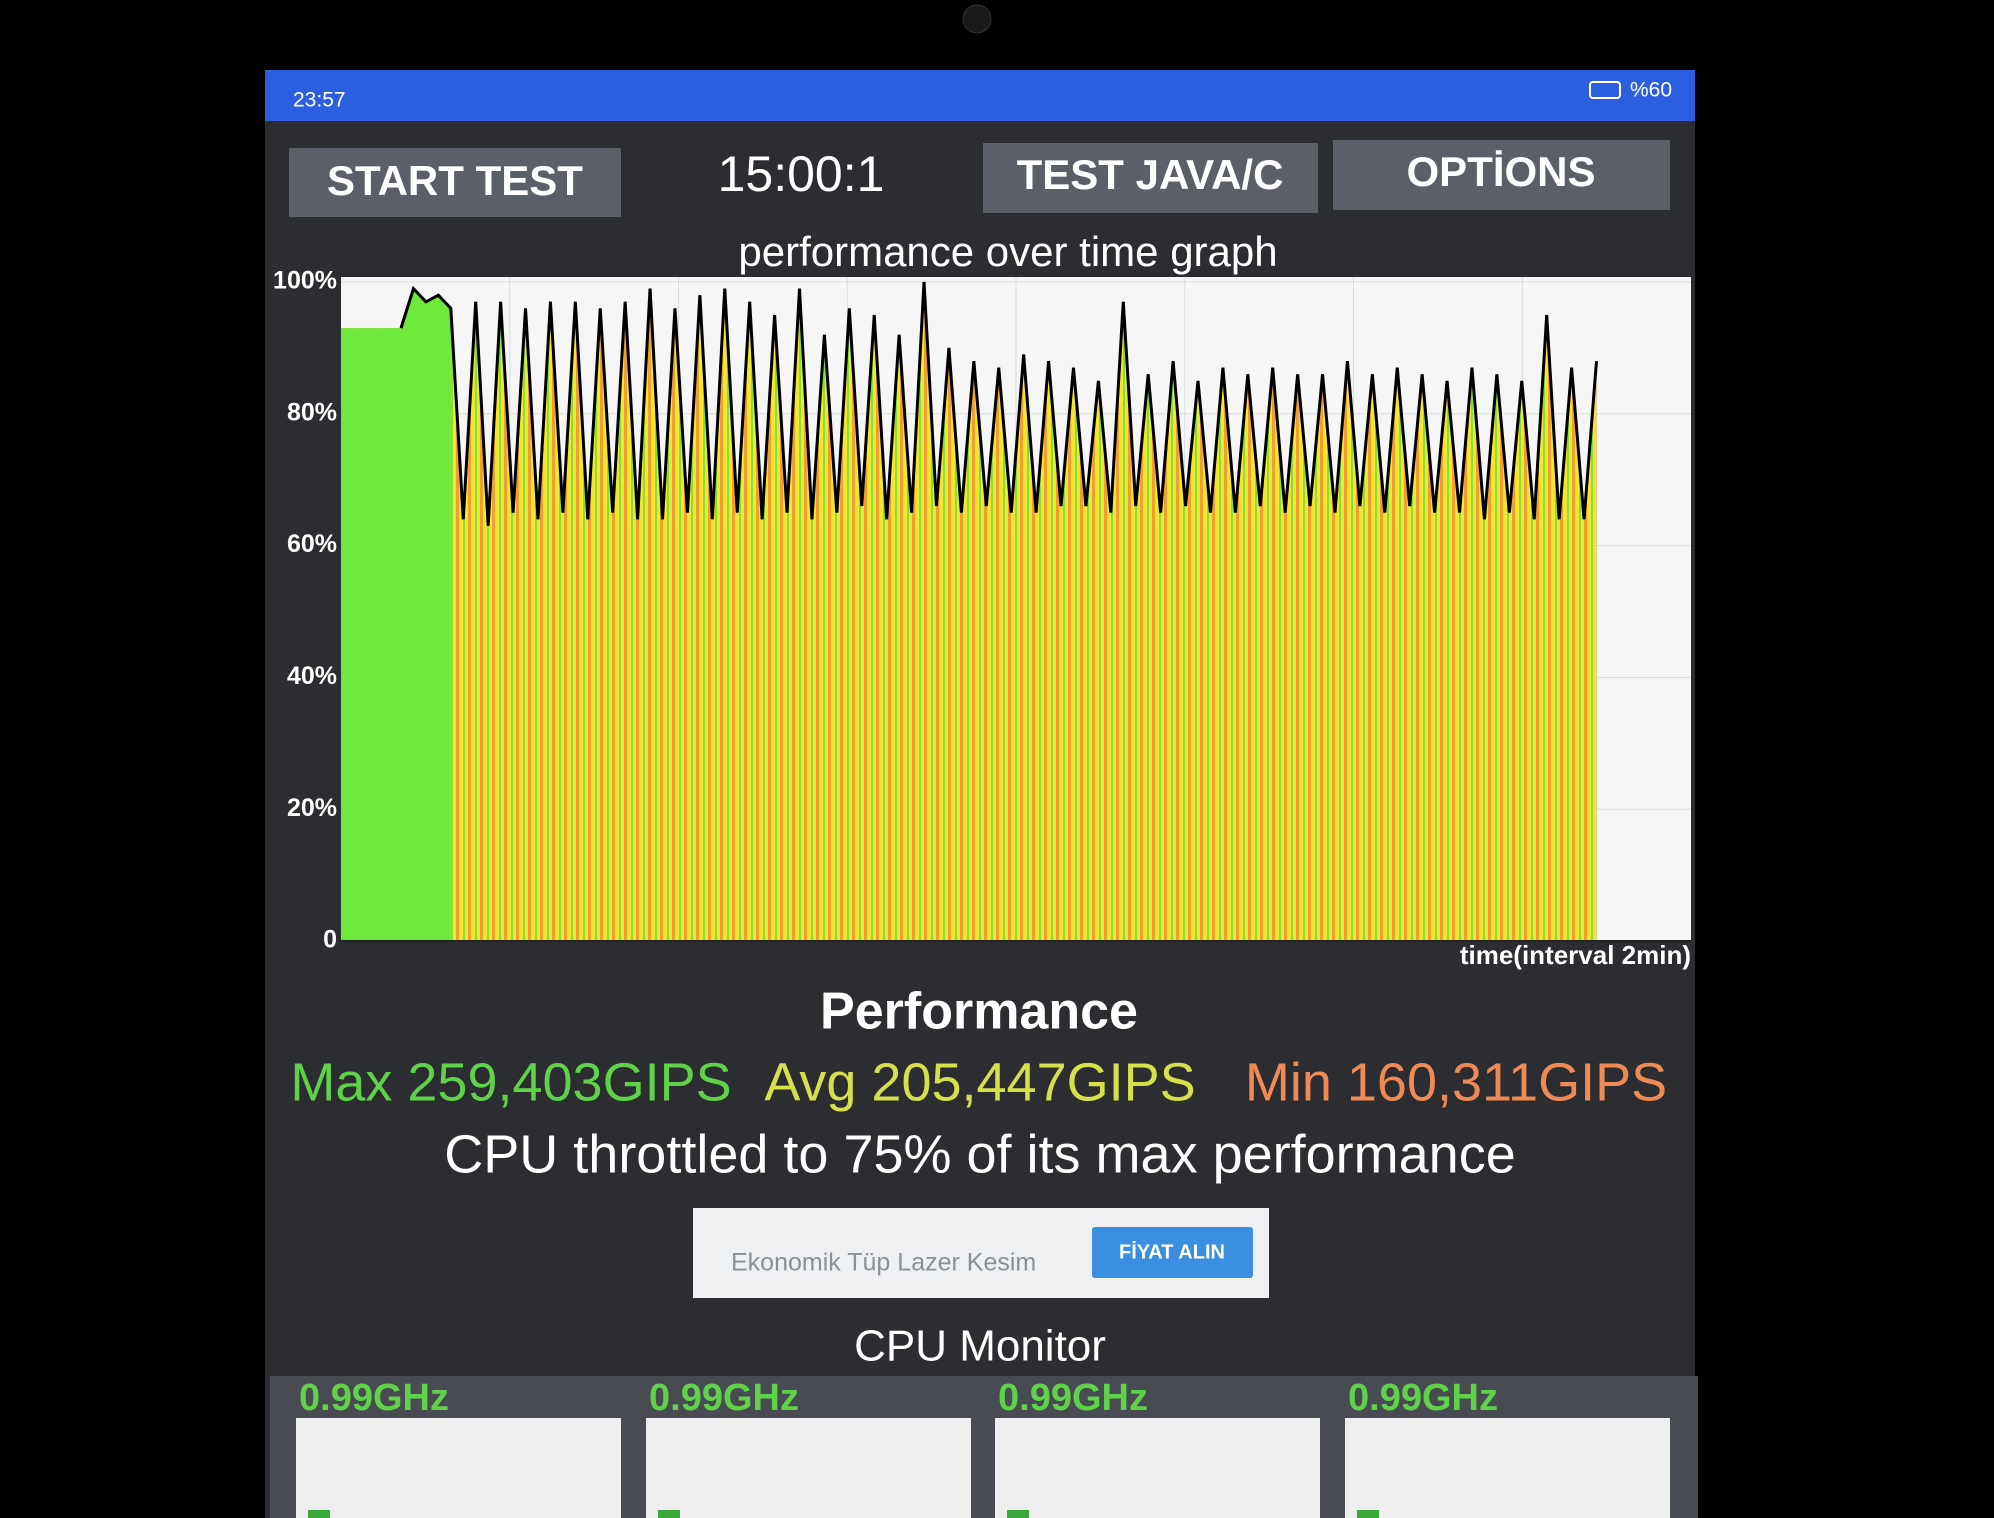 The image size is (1994, 1518). I want to click on ad-button, so click(1172, 1252).